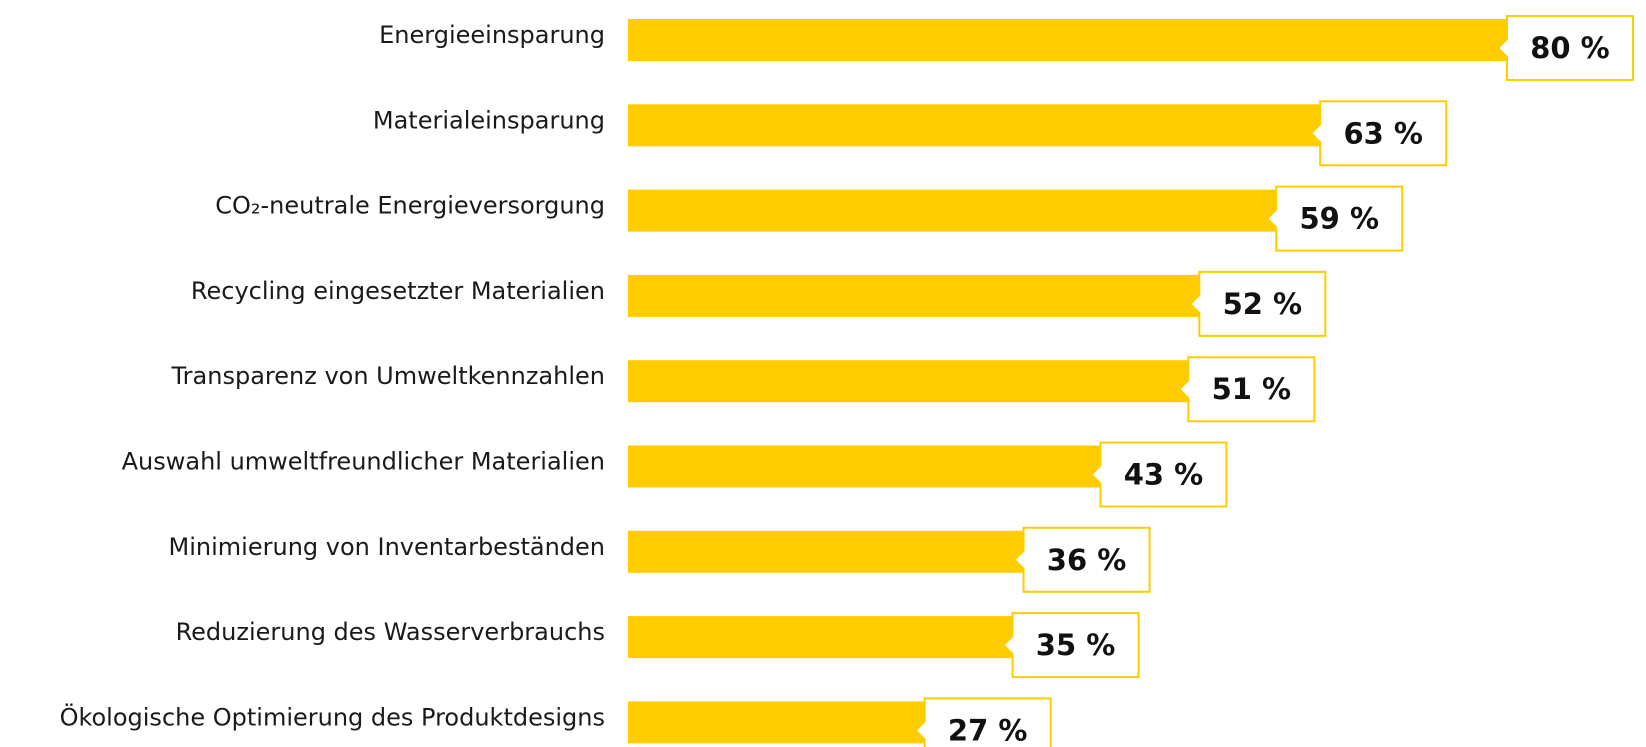  What do you see at coordinates (1252, 389) in the screenshot?
I see `value-label: 51 %` at bounding box center [1252, 389].